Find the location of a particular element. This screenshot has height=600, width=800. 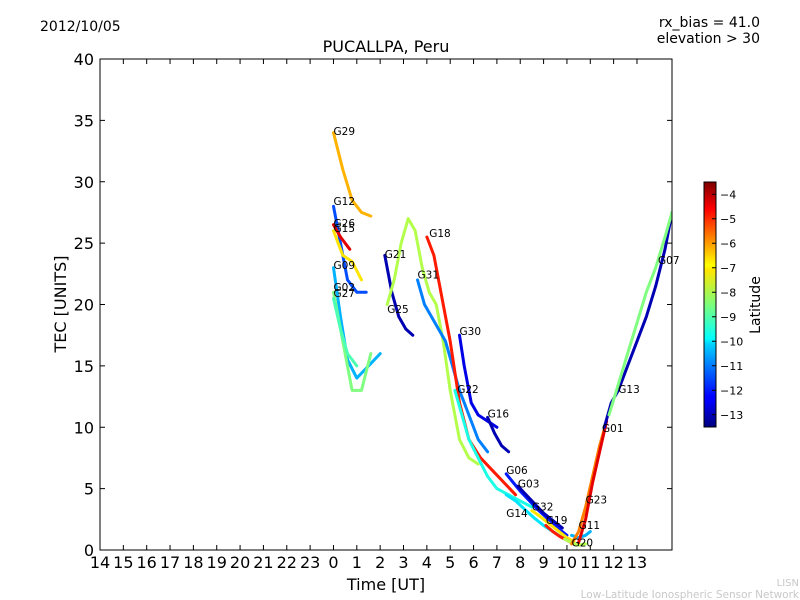

series-line-g22 is located at coordinates (493, 448).